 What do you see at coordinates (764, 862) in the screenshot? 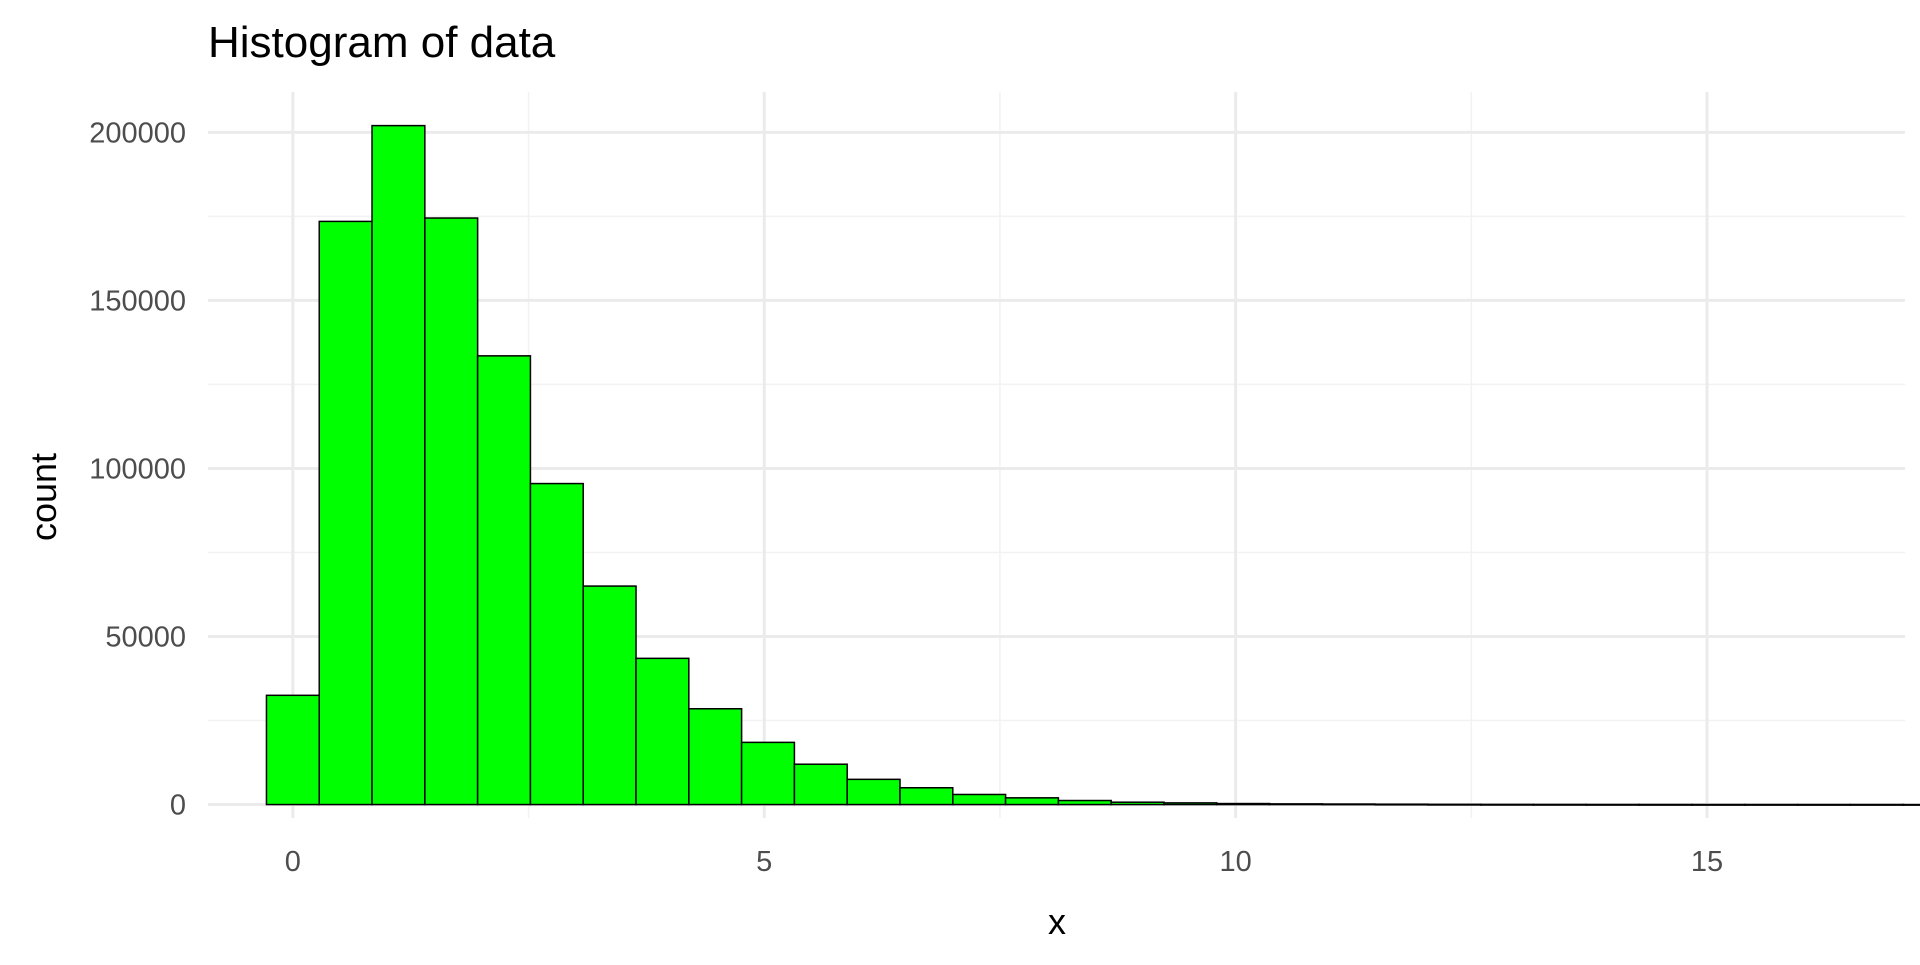
I see `x-tick-label: 5` at bounding box center [764, 862].